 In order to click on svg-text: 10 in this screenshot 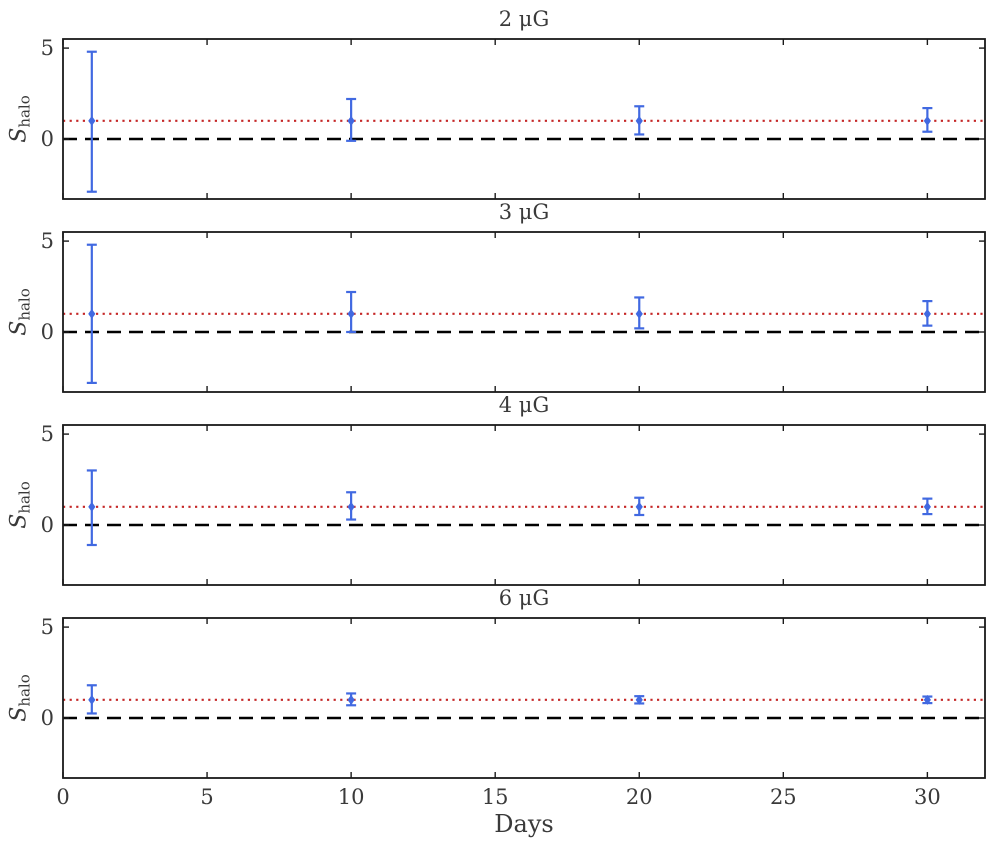, I will do `click(351, 797)`.